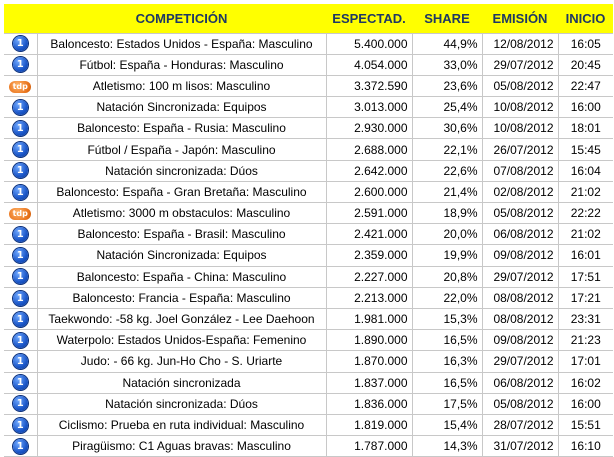 The image size is (614, 457). Describe the element at coordinates (447, 425) in the screenshot. I see `share-cell: 15,4%` at that location.